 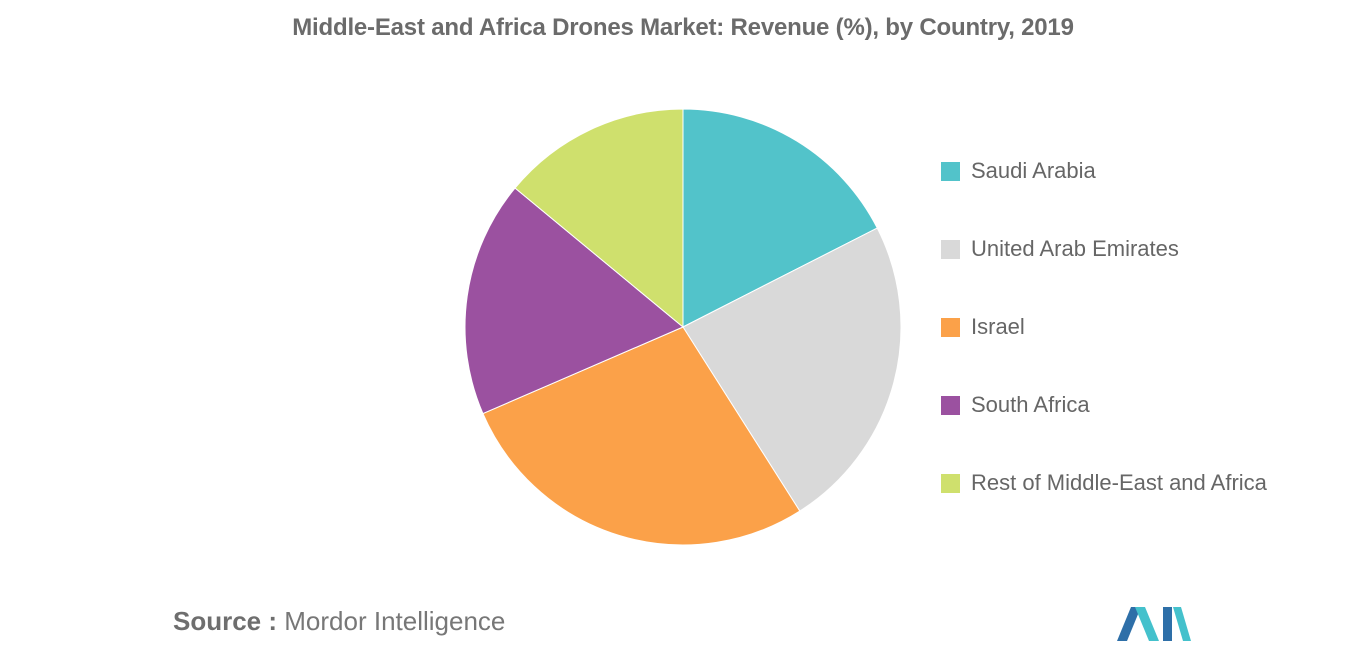 I want to click on source-key: Source :, so click(x=225, y=621).